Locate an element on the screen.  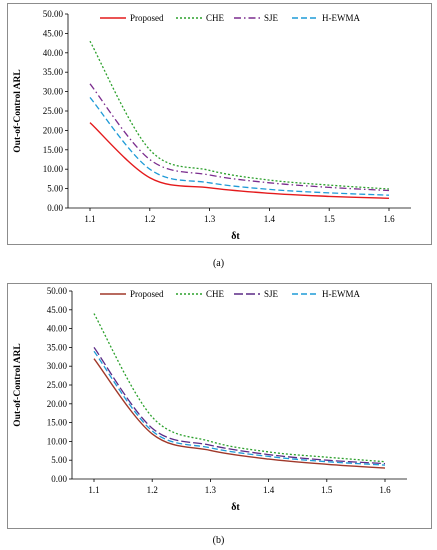
caption-a: (a) is located at coordinates (218, 263).